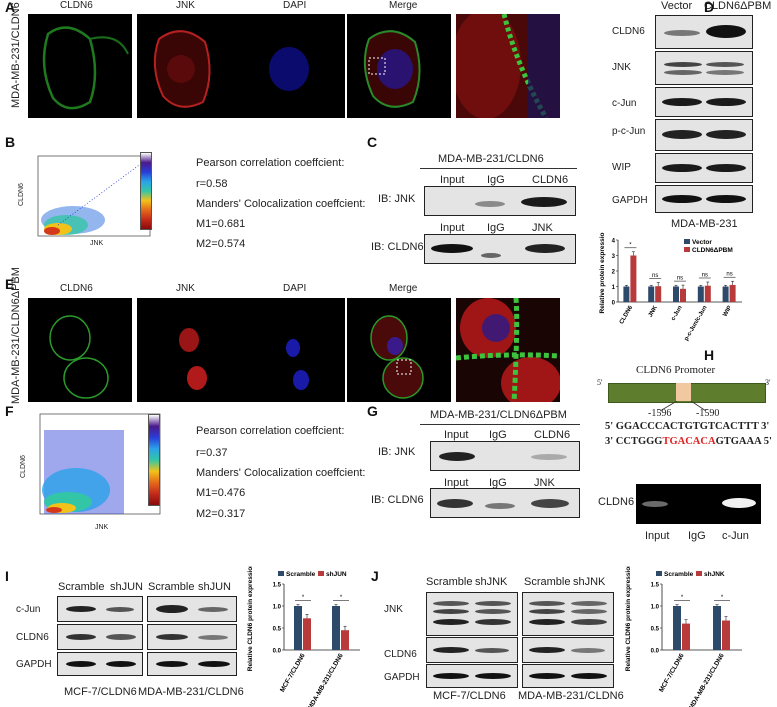 This screenshot has width=777, height=707. Describe the element at coordinates (677, 313) in the screenshot. I see `category-label: c-Jun` at that location.